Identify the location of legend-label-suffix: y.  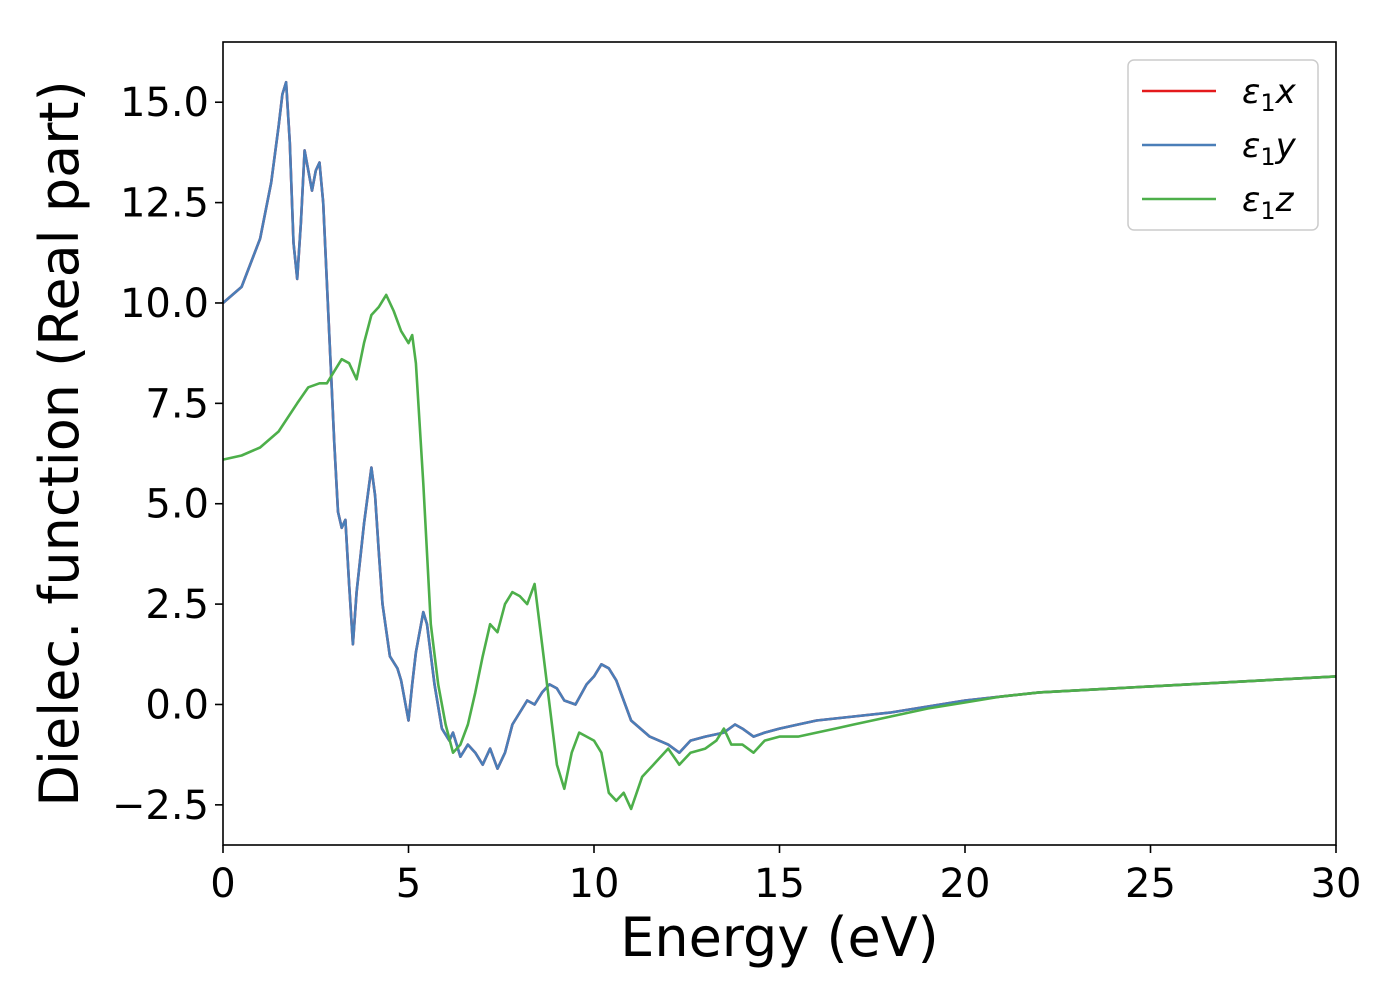
(1286, 146).